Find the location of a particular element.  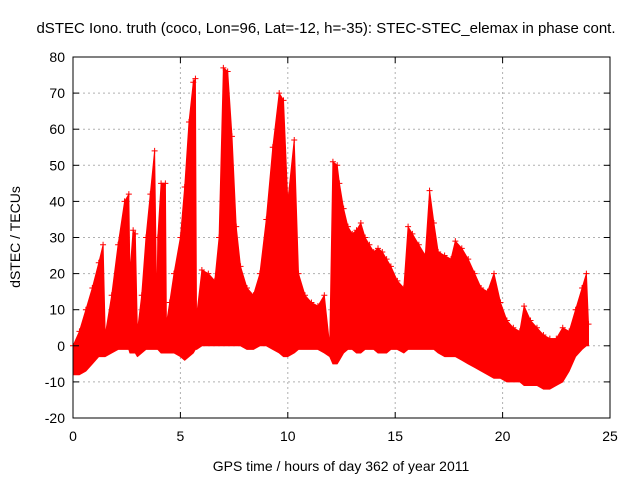

y-tick-label: -20 is located at coordinates (55, 418).